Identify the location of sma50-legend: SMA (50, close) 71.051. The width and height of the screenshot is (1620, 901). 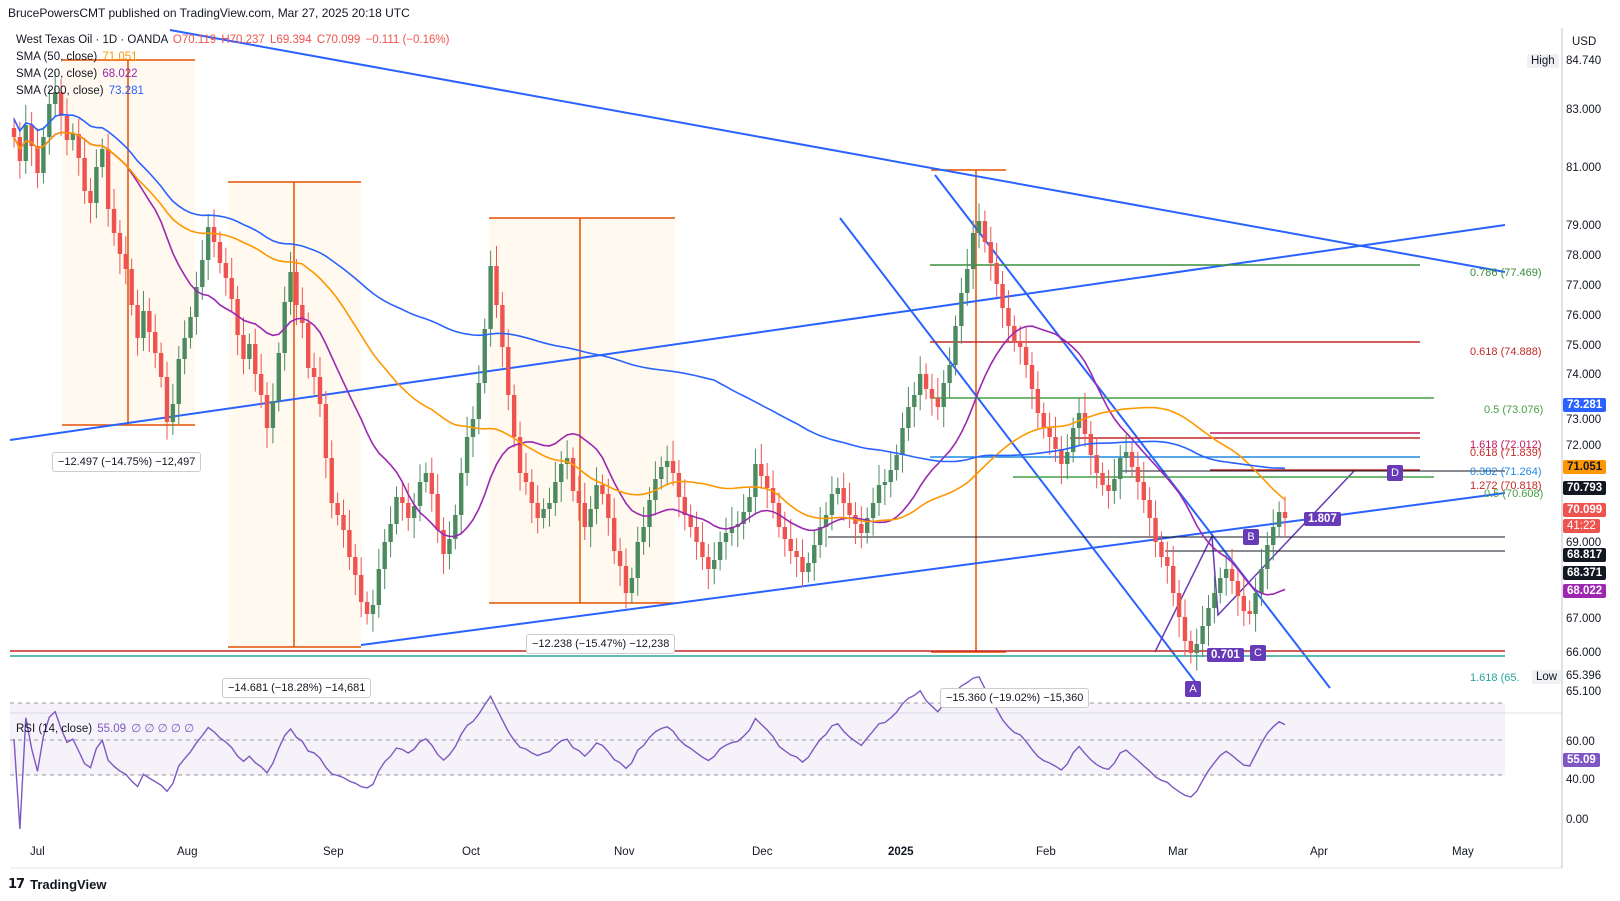
(77, 57).